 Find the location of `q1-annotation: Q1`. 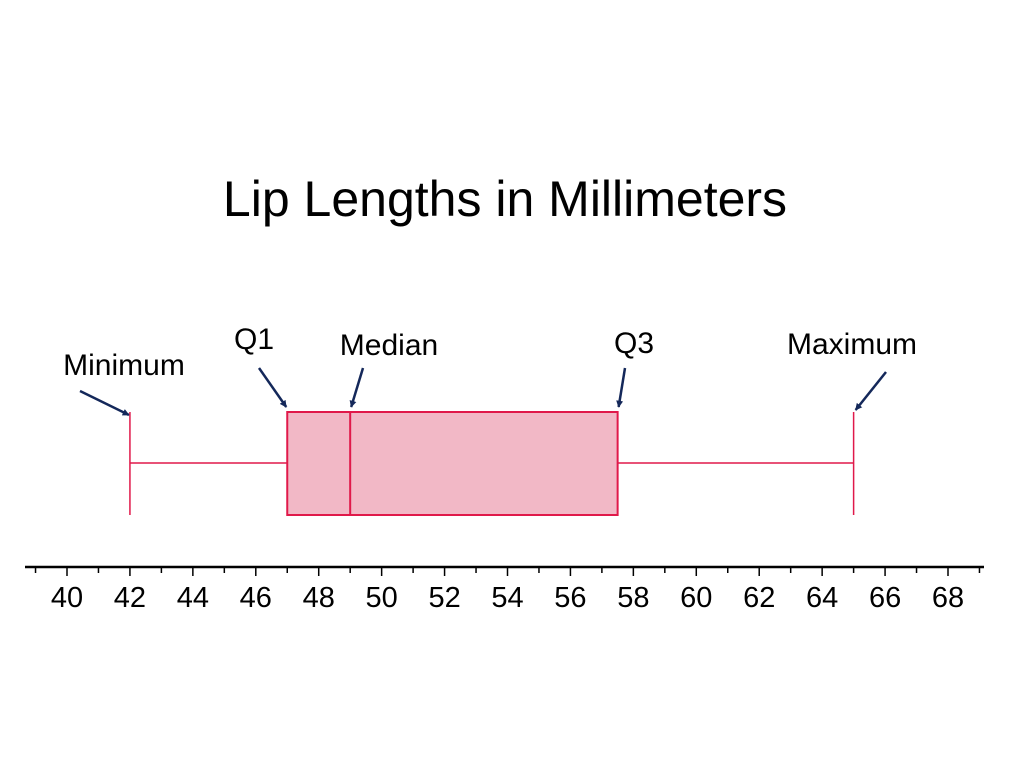

q1-annotation: Q1 is located at coordinates (254, 339).